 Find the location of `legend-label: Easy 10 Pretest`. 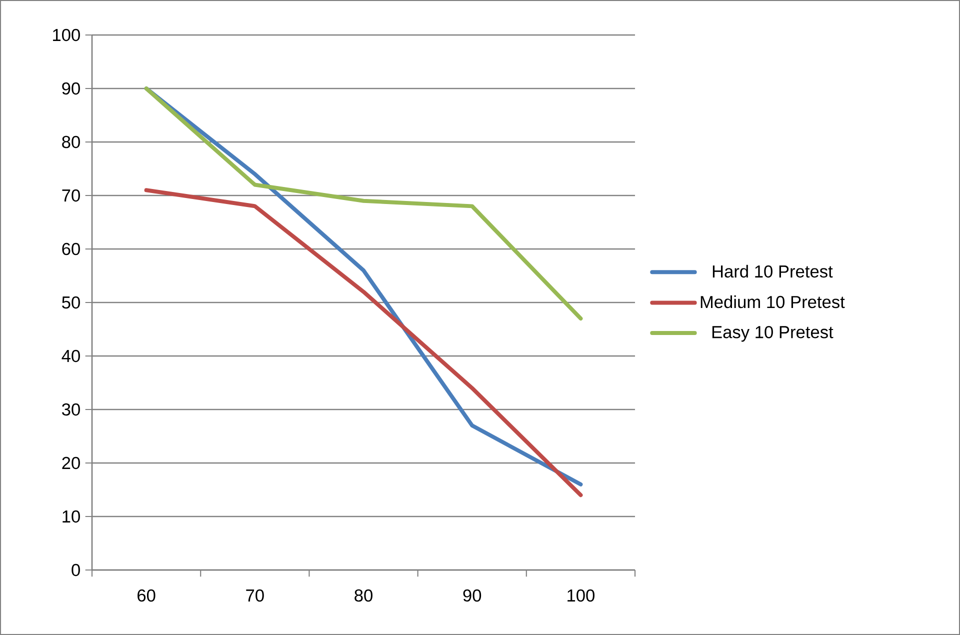

legend-label: Easy 10 Pretest is located at coordinates (773, 334).